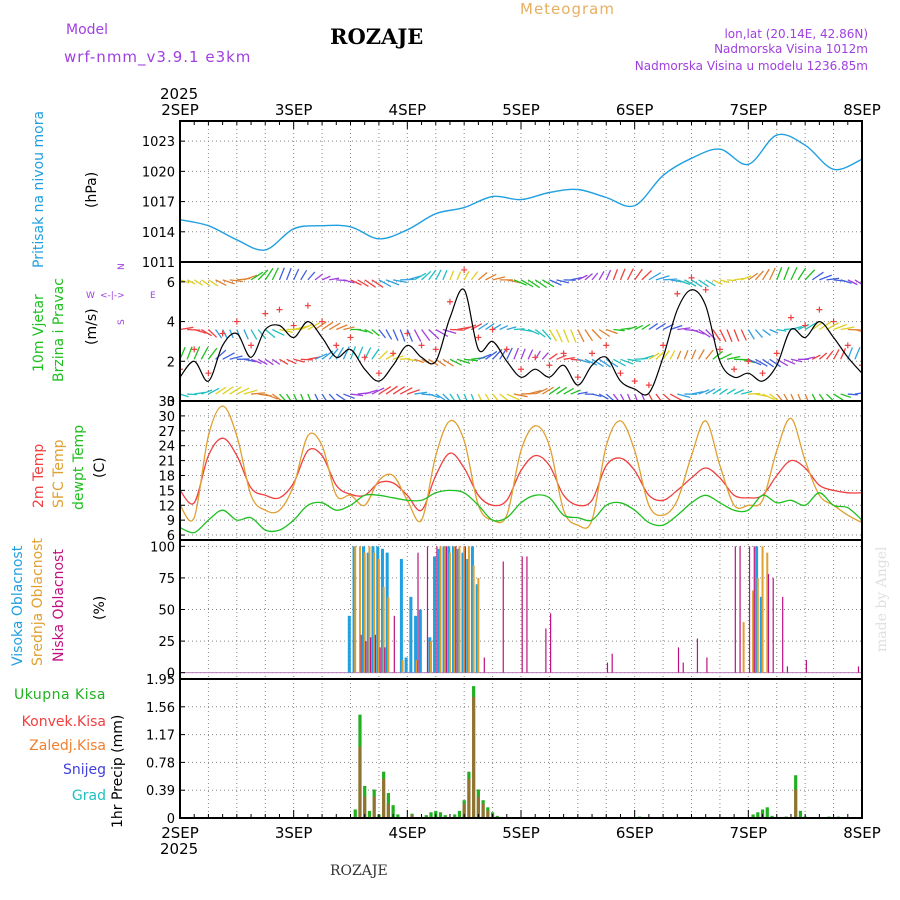 This screenshot has width=900, height=900. Describe the element at coordinates (166, 579) in the screenshot. I see `y-tick-label: 75` at that location.